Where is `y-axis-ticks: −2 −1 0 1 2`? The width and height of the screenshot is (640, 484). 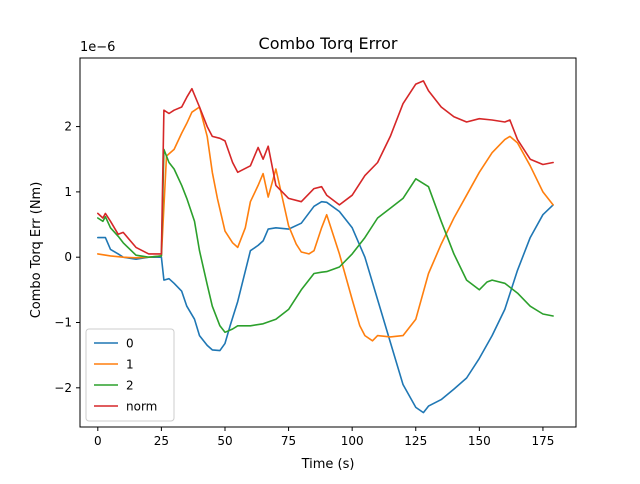 y-axis-ticks: −2 −1 0 1 2 is located at coordinates (67, 257).